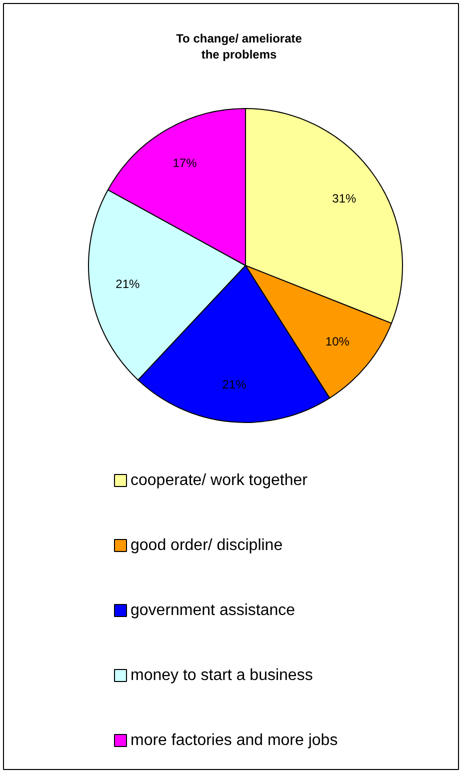  Describe the element at coordinates (337, 341) in the screenshot. I see `data-label: 10%` at that location.